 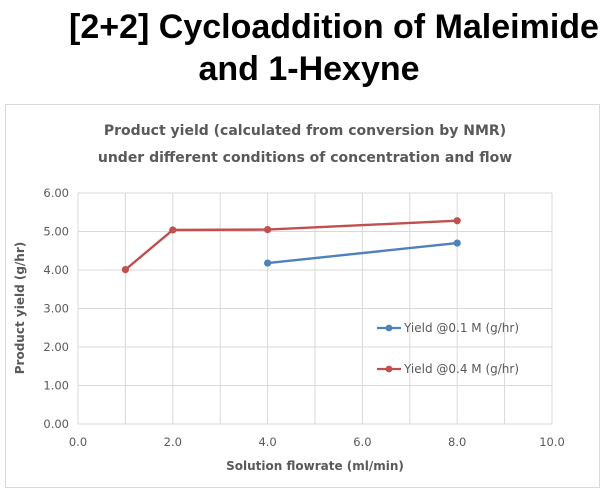 I want to click on series-group, so click(x=291, y=245).